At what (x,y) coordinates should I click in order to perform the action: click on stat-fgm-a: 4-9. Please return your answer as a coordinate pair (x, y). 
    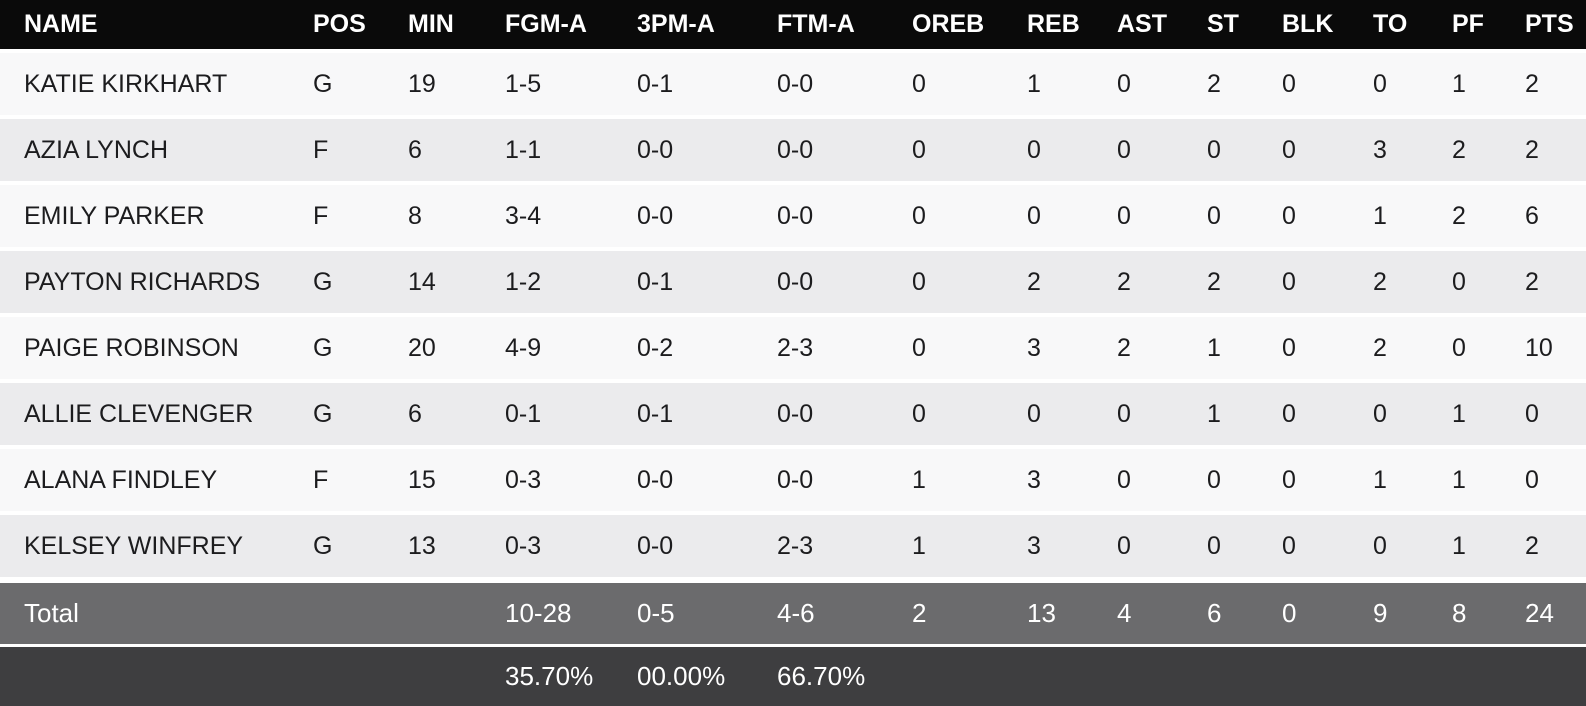
    Looking at the image, I should click on (571, 350).